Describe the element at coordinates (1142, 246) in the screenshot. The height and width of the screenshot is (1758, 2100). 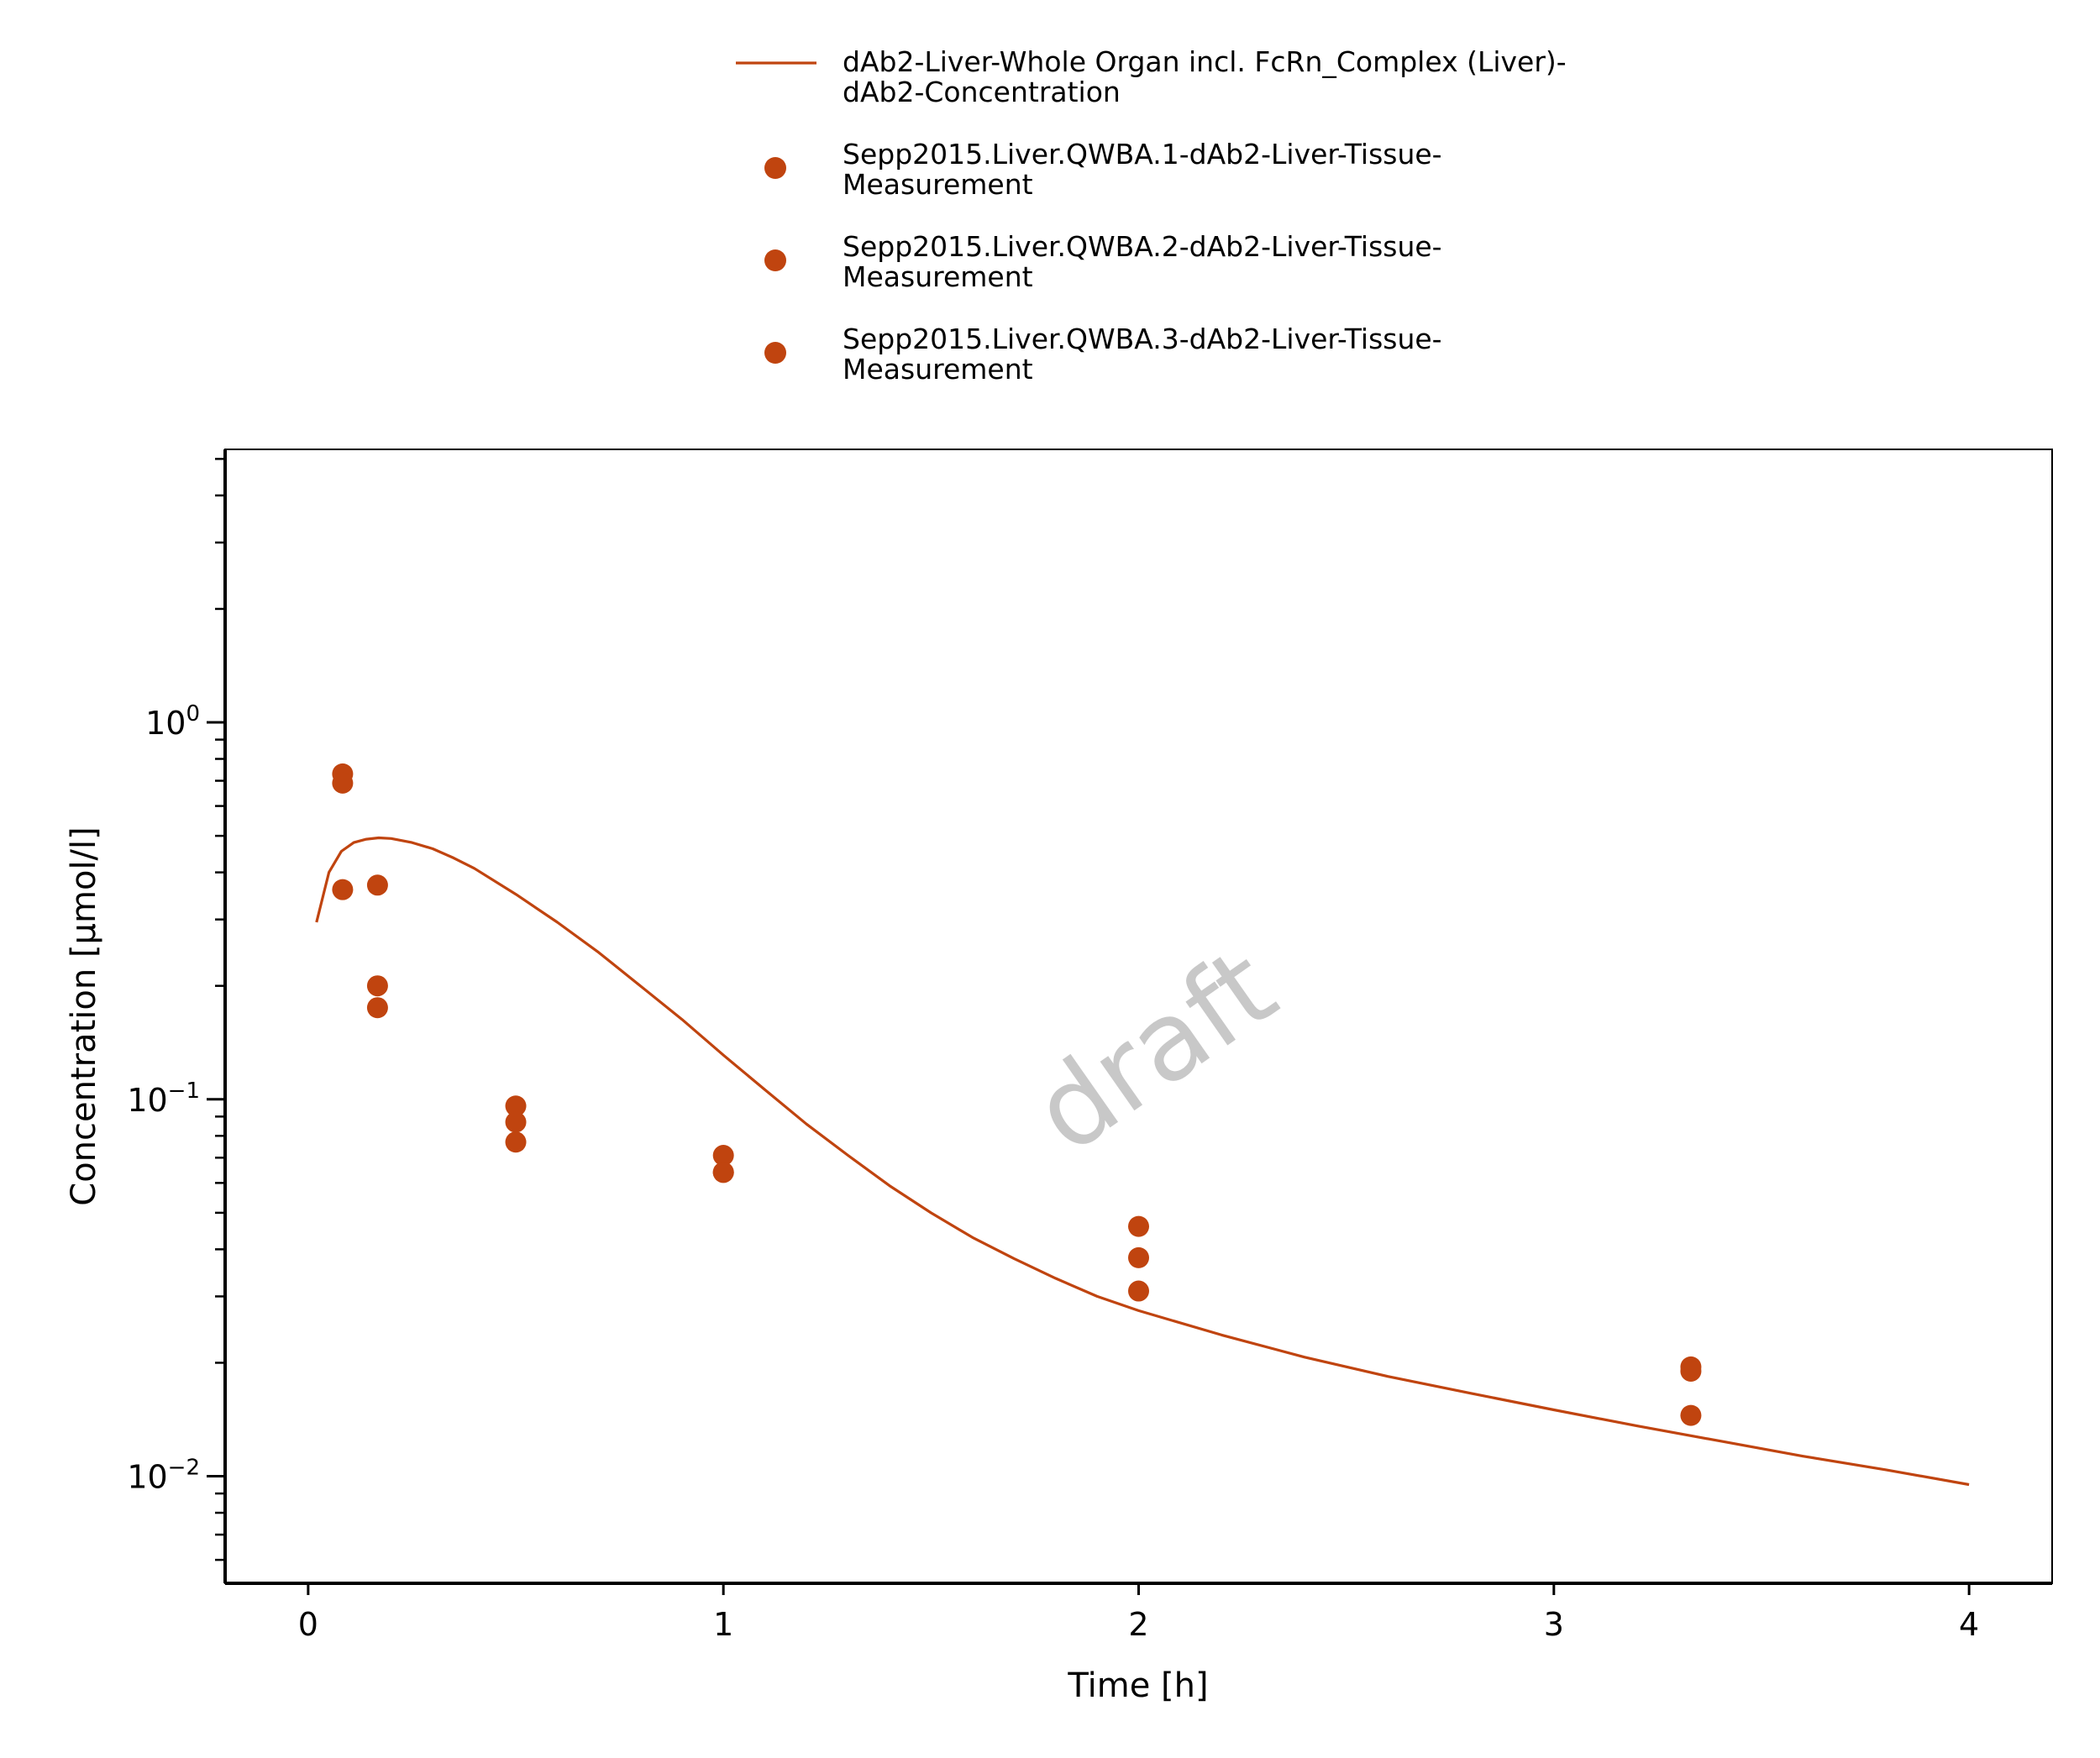
I see `legend-label: Sepp2015.Liver.QWBA.2-dAb2-Liver-Tissue-` at that location.